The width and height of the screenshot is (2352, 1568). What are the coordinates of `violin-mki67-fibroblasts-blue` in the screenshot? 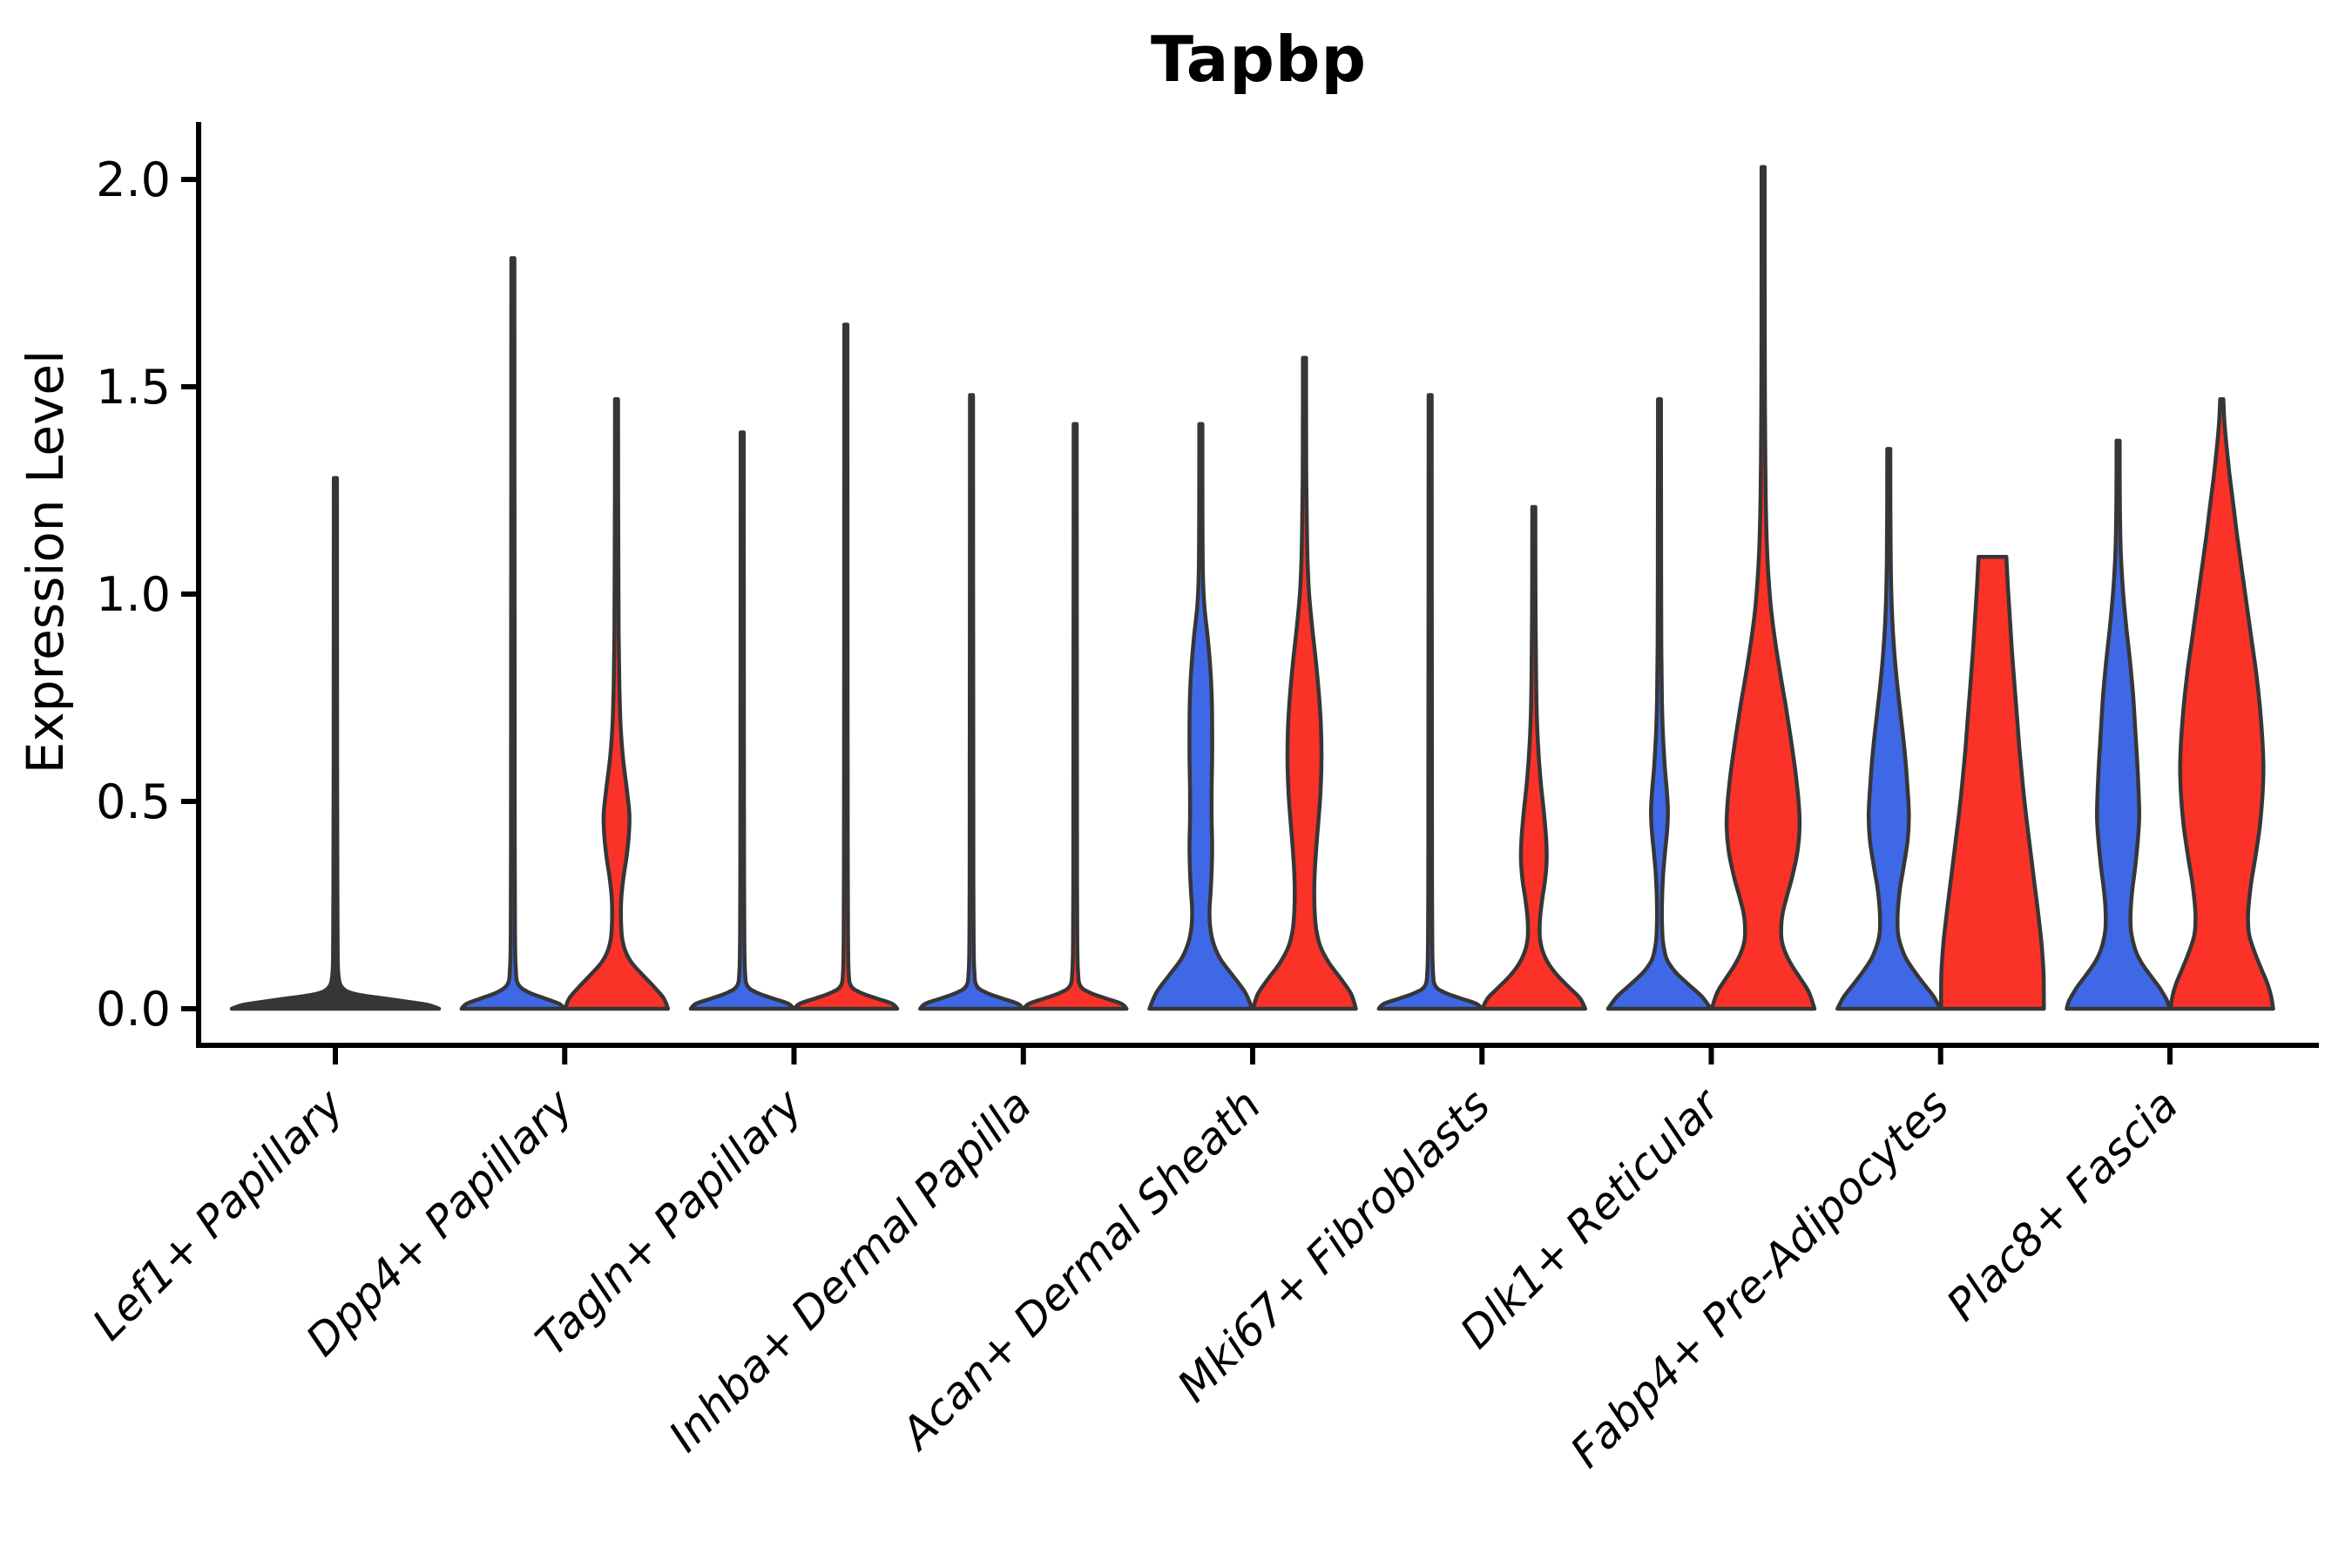 It's located at (1430, 702).